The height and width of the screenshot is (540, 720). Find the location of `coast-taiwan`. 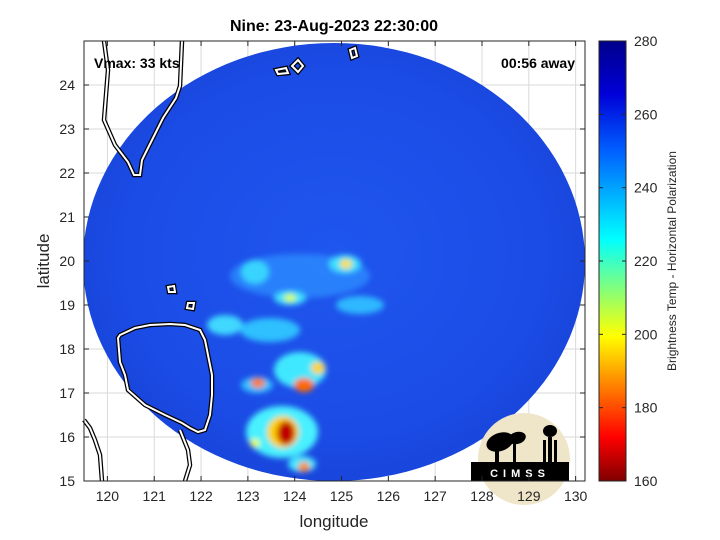

coast-taiwan is located at coordinates (142, 108).